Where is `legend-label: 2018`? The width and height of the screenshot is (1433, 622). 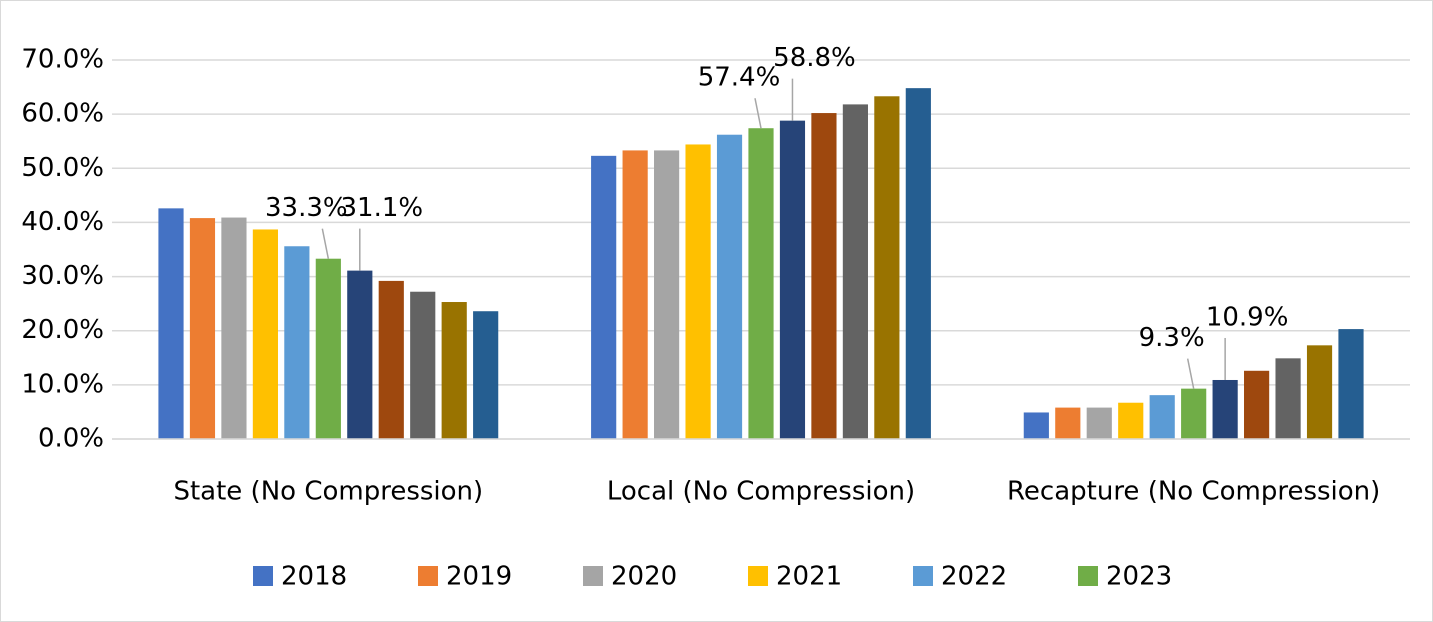 legend-label: 2018 is located at coordinates (314, 577).